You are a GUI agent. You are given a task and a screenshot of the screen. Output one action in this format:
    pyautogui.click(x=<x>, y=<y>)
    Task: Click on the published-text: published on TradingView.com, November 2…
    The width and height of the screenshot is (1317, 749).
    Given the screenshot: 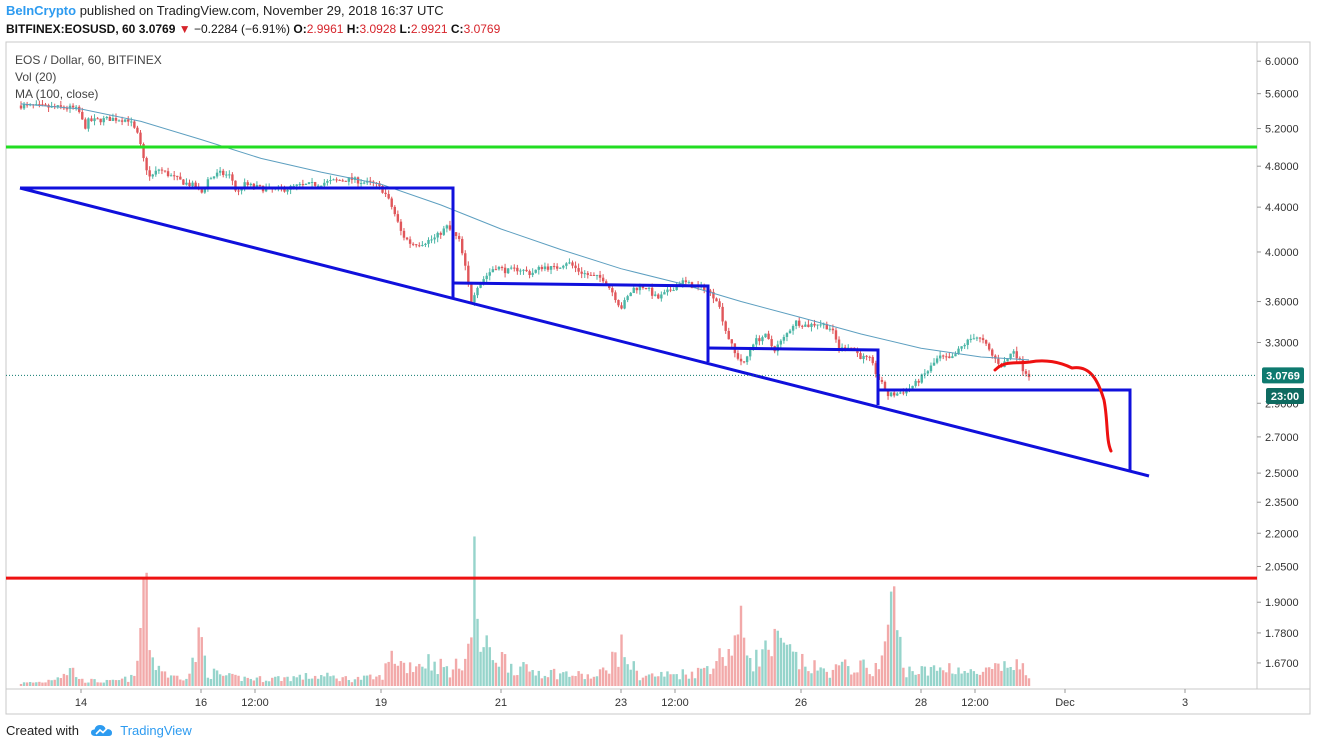 What is the action you would take?
    pyautogui.click(x=261, y=10)
    